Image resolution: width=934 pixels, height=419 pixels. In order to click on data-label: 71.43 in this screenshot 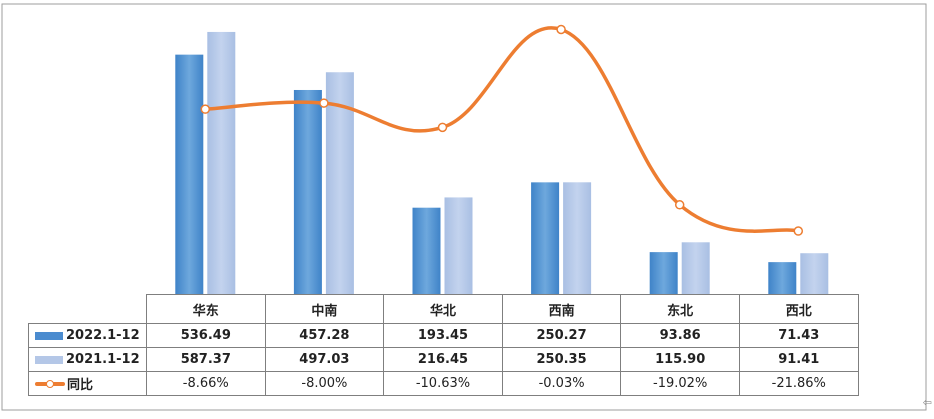, I will do `click(798, 335)`.